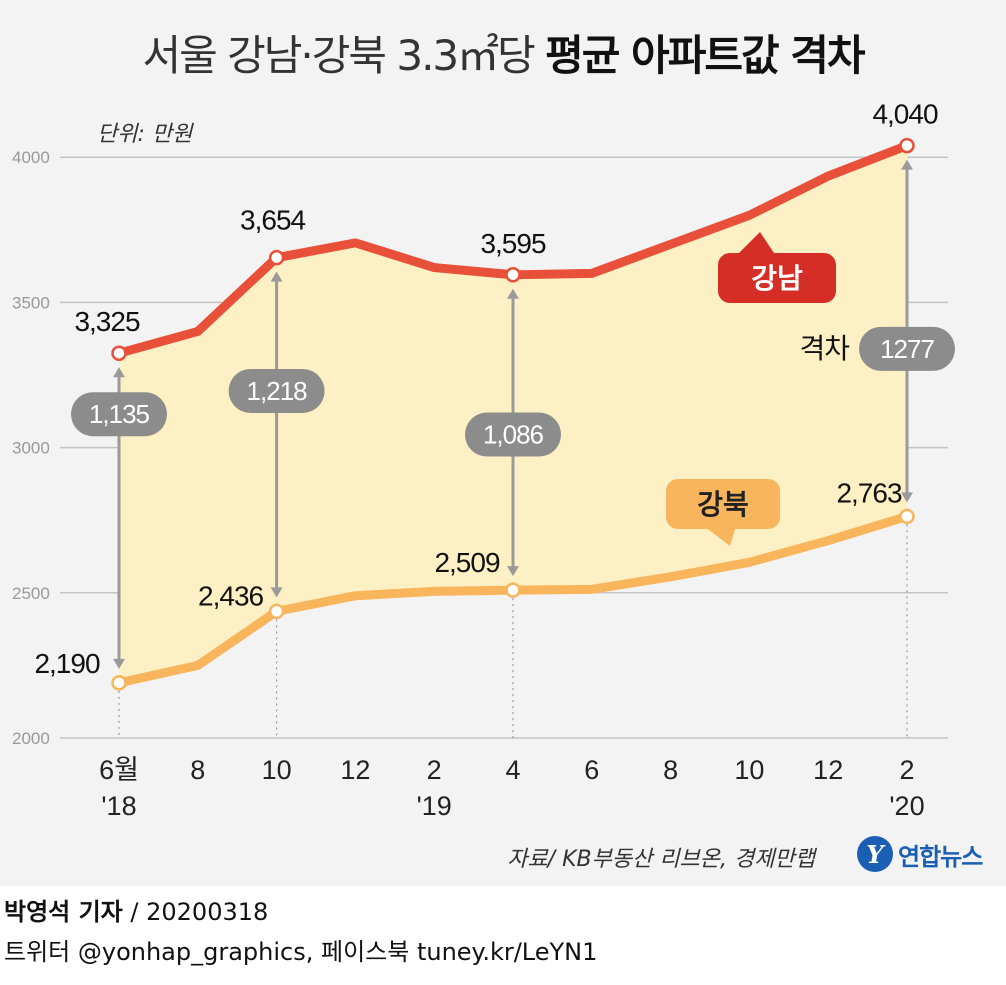 This screenshot has height=985, width=1006. Describe the element at coordinates (272, 220) in the screenshot. I see `data-label: 3,654` at that location.